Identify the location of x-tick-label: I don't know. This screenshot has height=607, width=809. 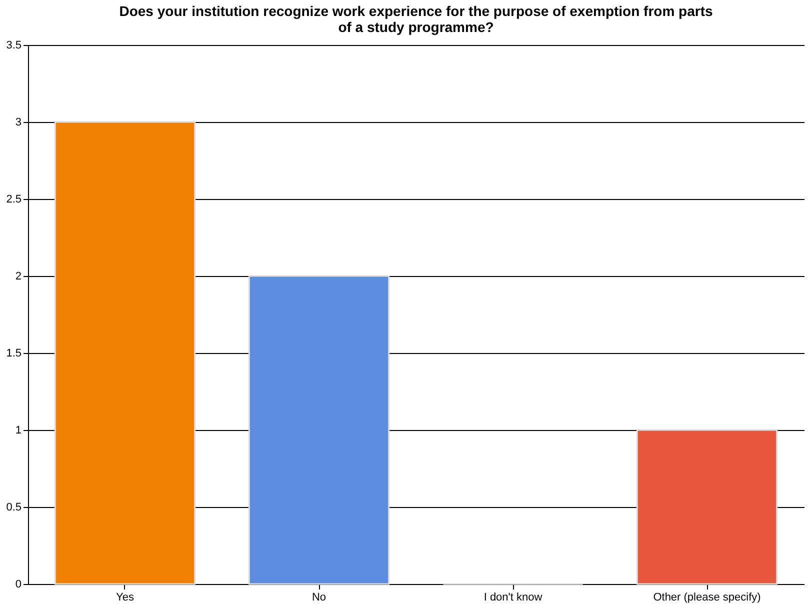
(513, 598).